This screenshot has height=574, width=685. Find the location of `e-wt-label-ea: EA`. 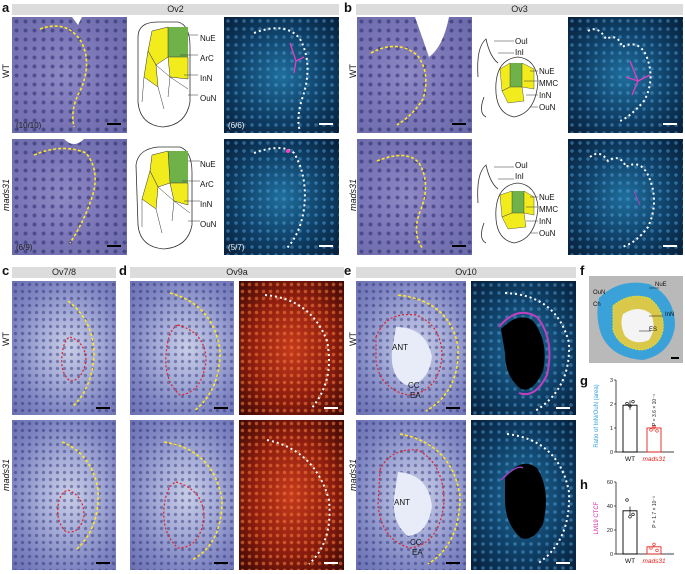

e-wt-label-ea: EA is located at coordinates (415, 395).